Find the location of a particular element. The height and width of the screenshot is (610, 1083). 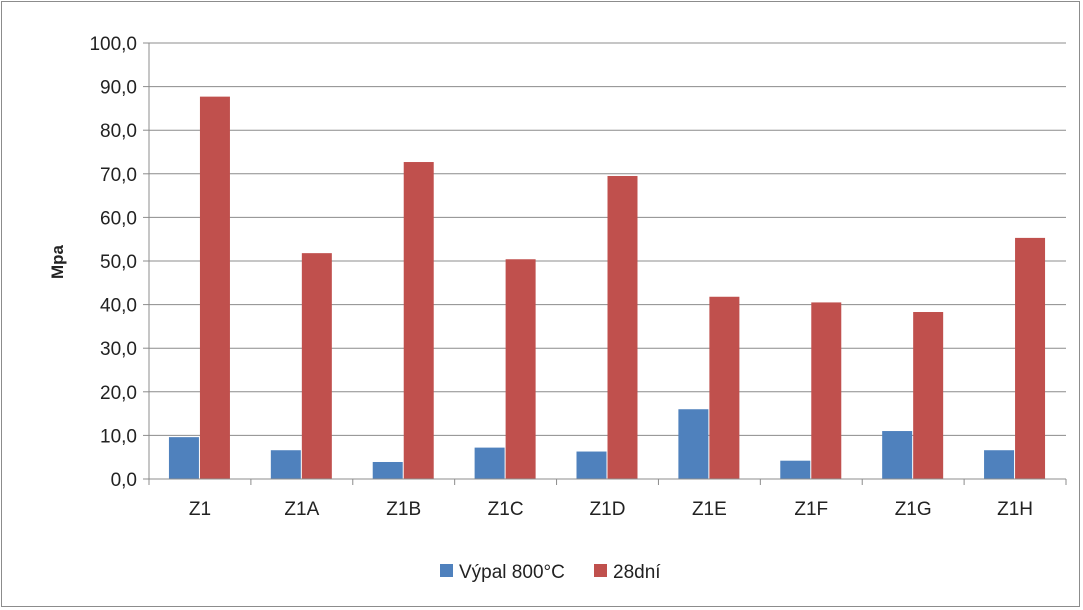

x-tick-label: Z1G is located at coordinates (913, 509).